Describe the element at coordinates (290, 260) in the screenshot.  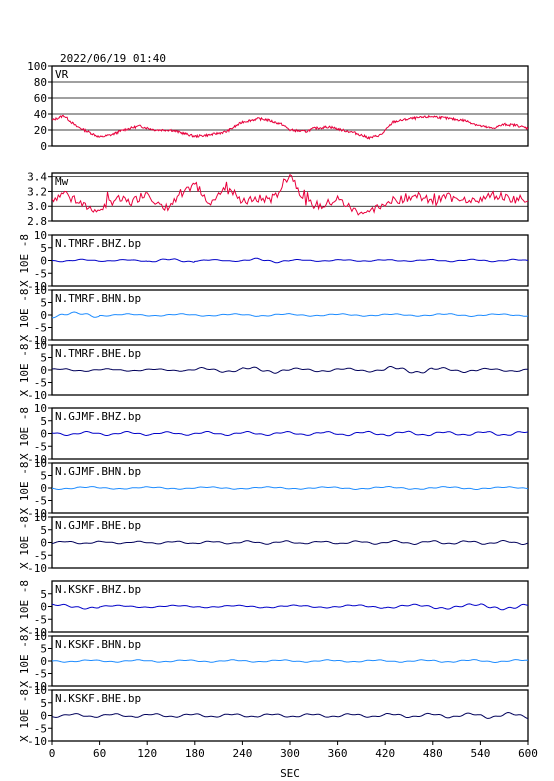
I see `series-tmrf-bhz` at that location.